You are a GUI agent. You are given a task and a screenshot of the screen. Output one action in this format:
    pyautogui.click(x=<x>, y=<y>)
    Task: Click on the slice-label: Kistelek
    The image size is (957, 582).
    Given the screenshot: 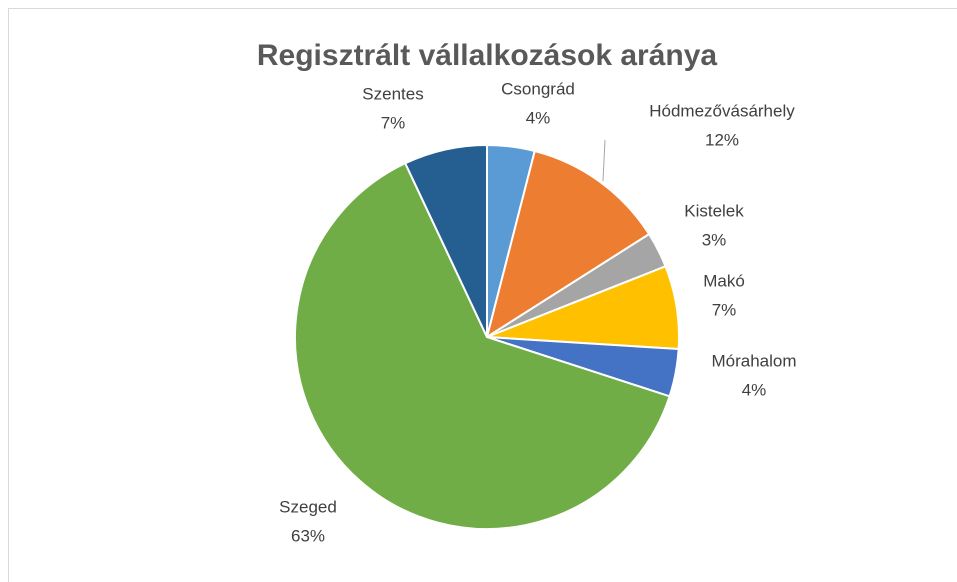 What is the action you would take?
    pyautogui.click(x=714, y=210)
    